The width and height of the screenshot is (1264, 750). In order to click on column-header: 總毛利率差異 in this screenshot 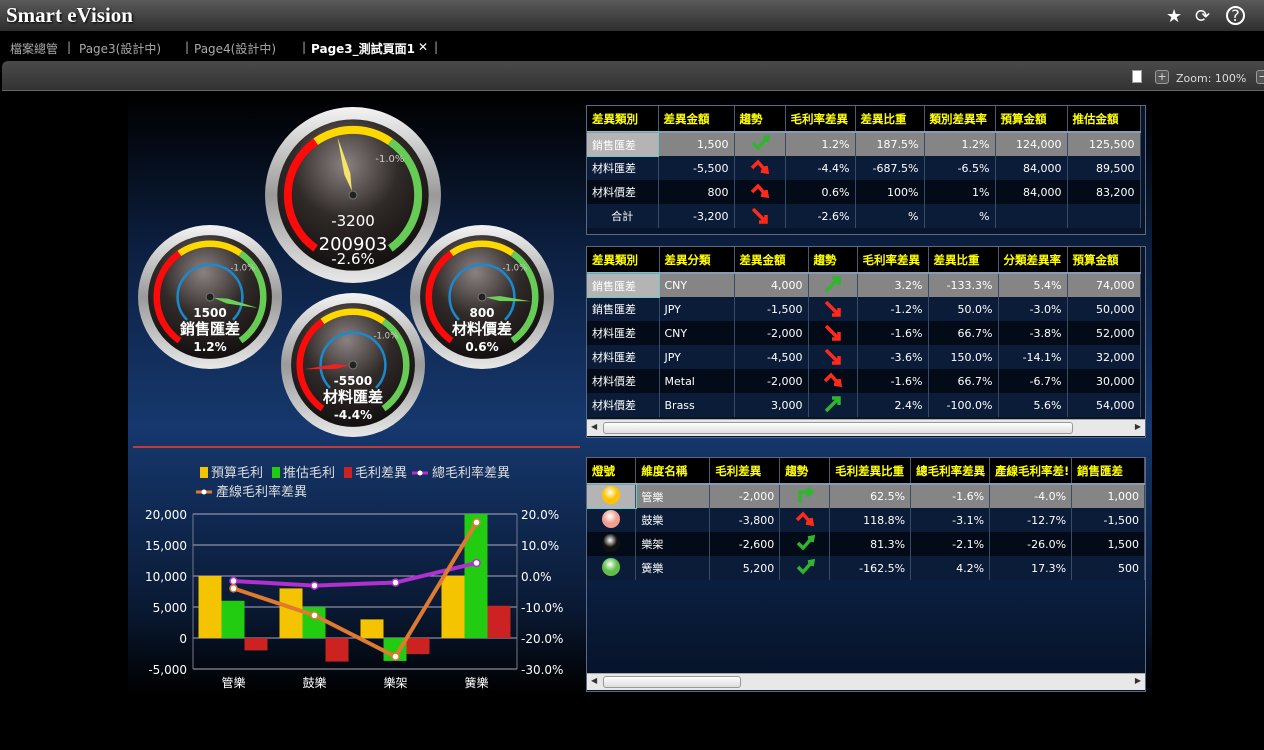, I will do `click(950, 471)`.